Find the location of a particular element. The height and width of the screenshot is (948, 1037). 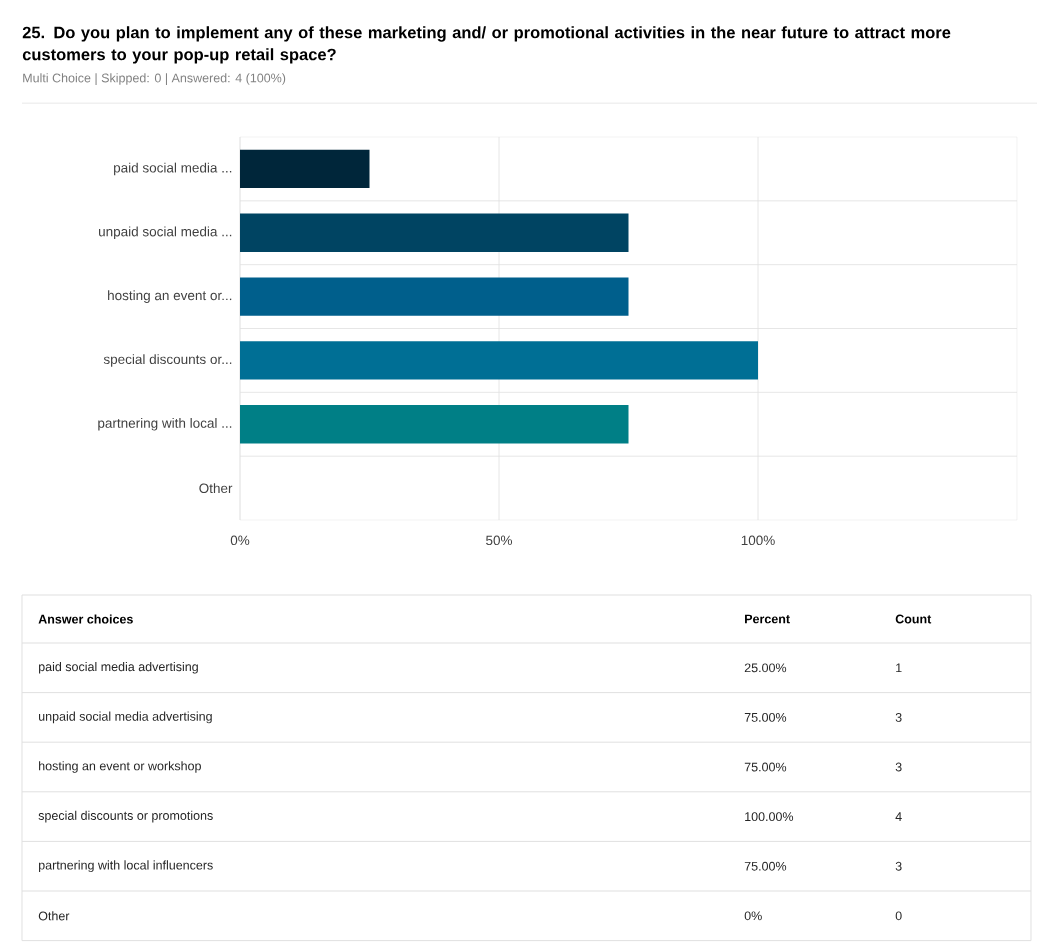

legend-title: Answer choices is located at coordinates (85, 619).